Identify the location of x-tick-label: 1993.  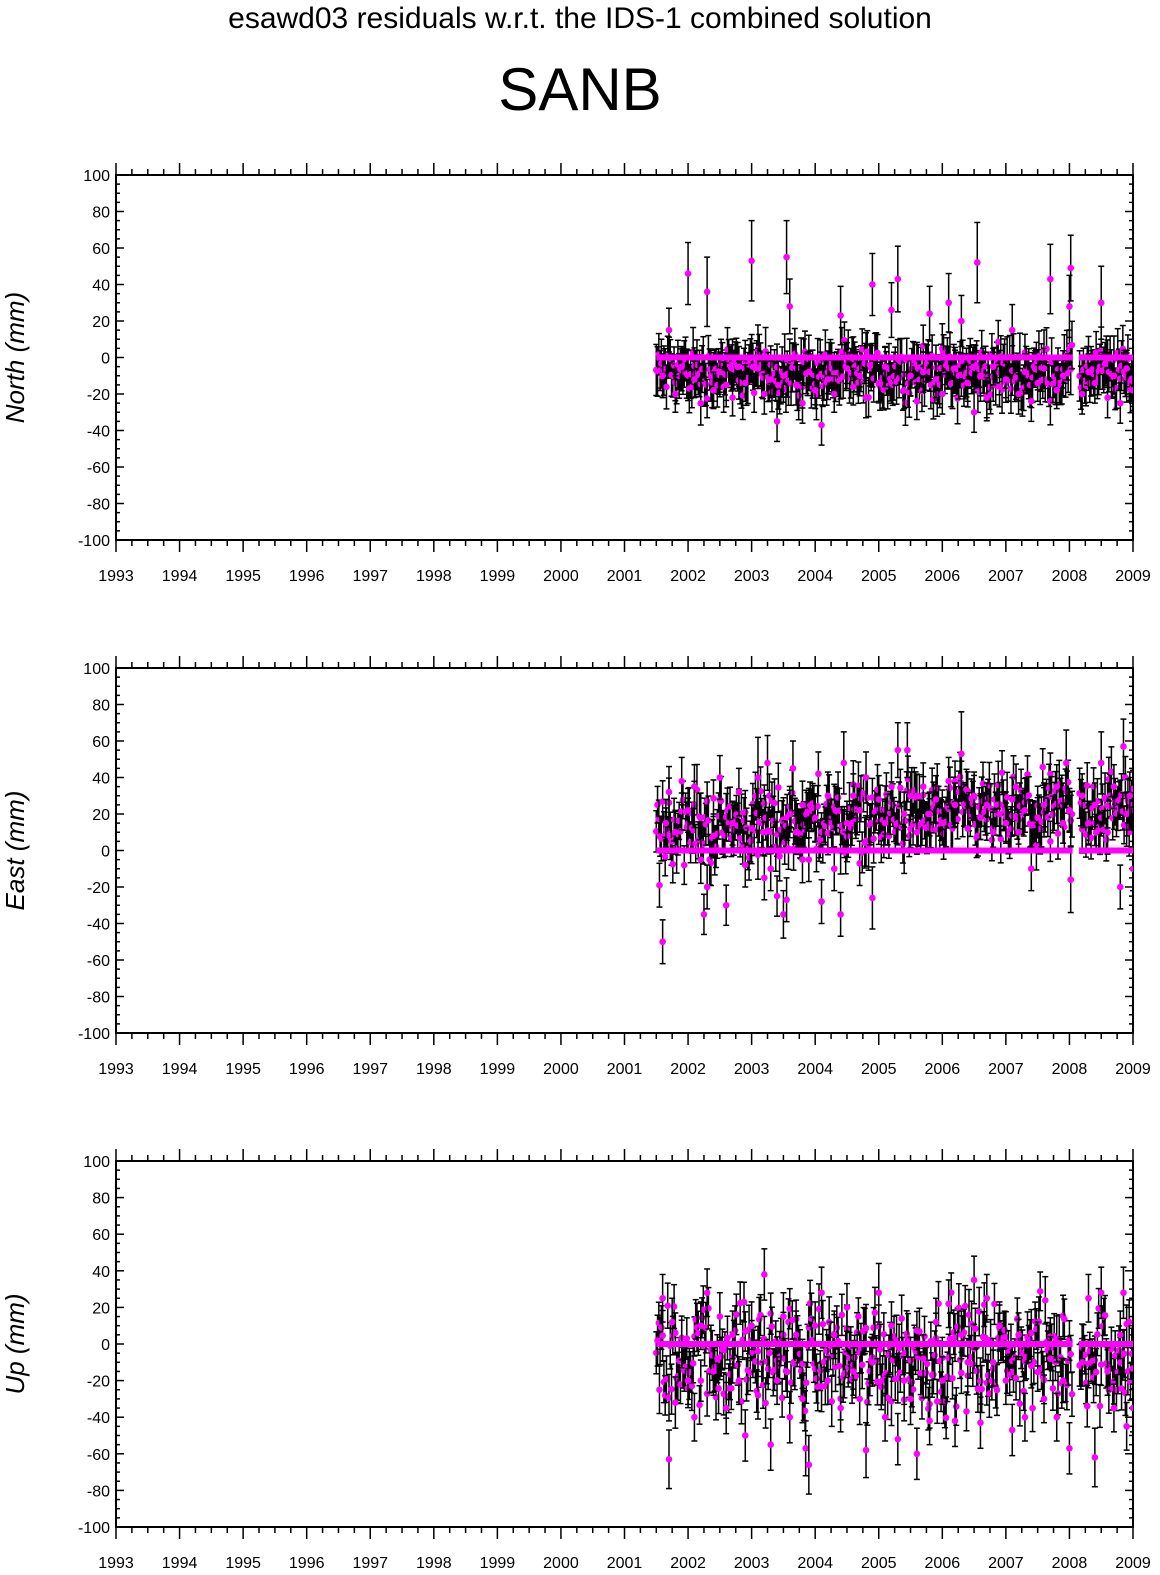
(116, 1069).